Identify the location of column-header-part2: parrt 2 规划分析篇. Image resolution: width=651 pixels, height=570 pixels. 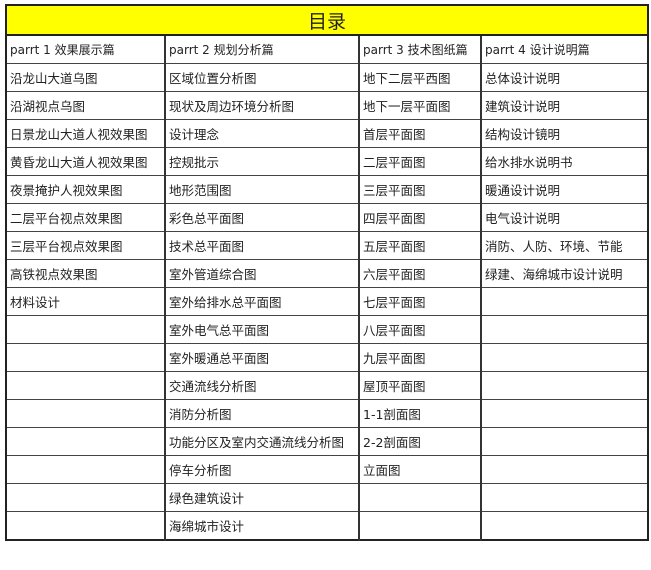
(262, 49).